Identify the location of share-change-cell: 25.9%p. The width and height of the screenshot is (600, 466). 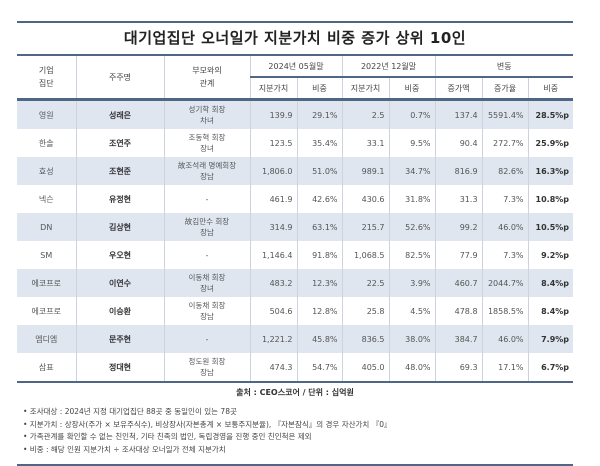
(550, 143).